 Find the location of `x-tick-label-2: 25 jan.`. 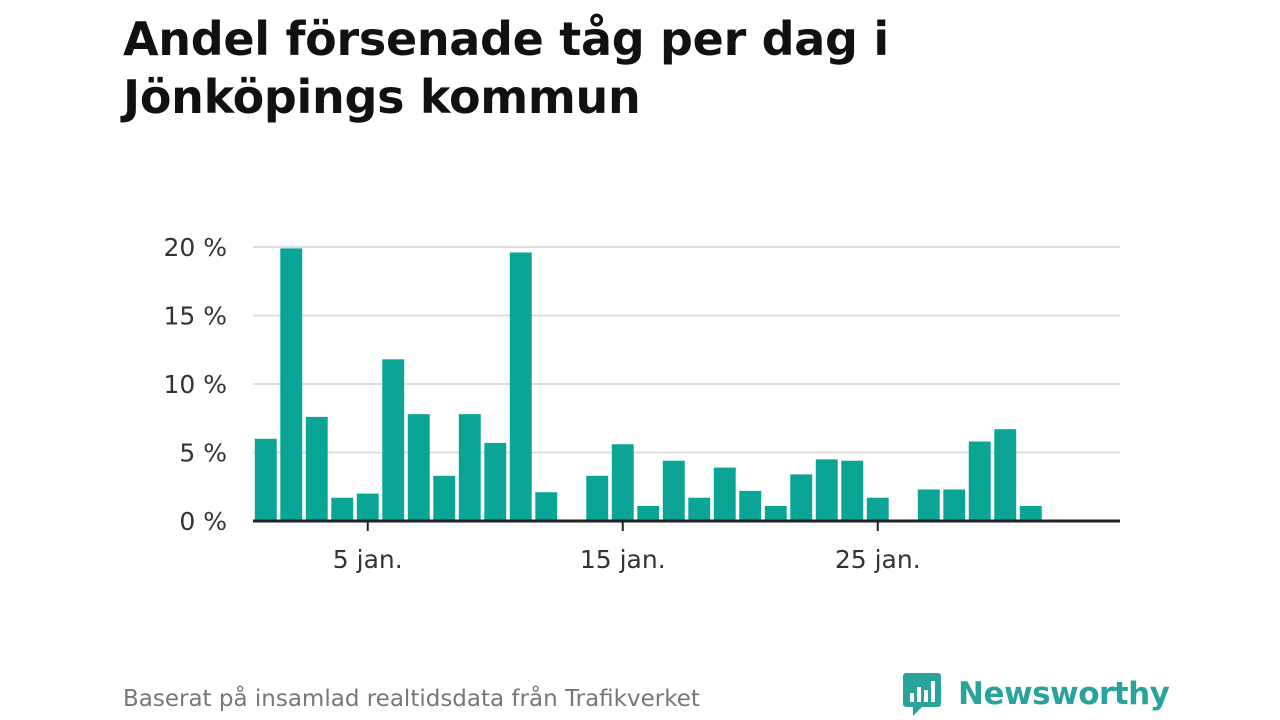

x-tick-label-2: 25 jan. is located at coordinates (878, 559).